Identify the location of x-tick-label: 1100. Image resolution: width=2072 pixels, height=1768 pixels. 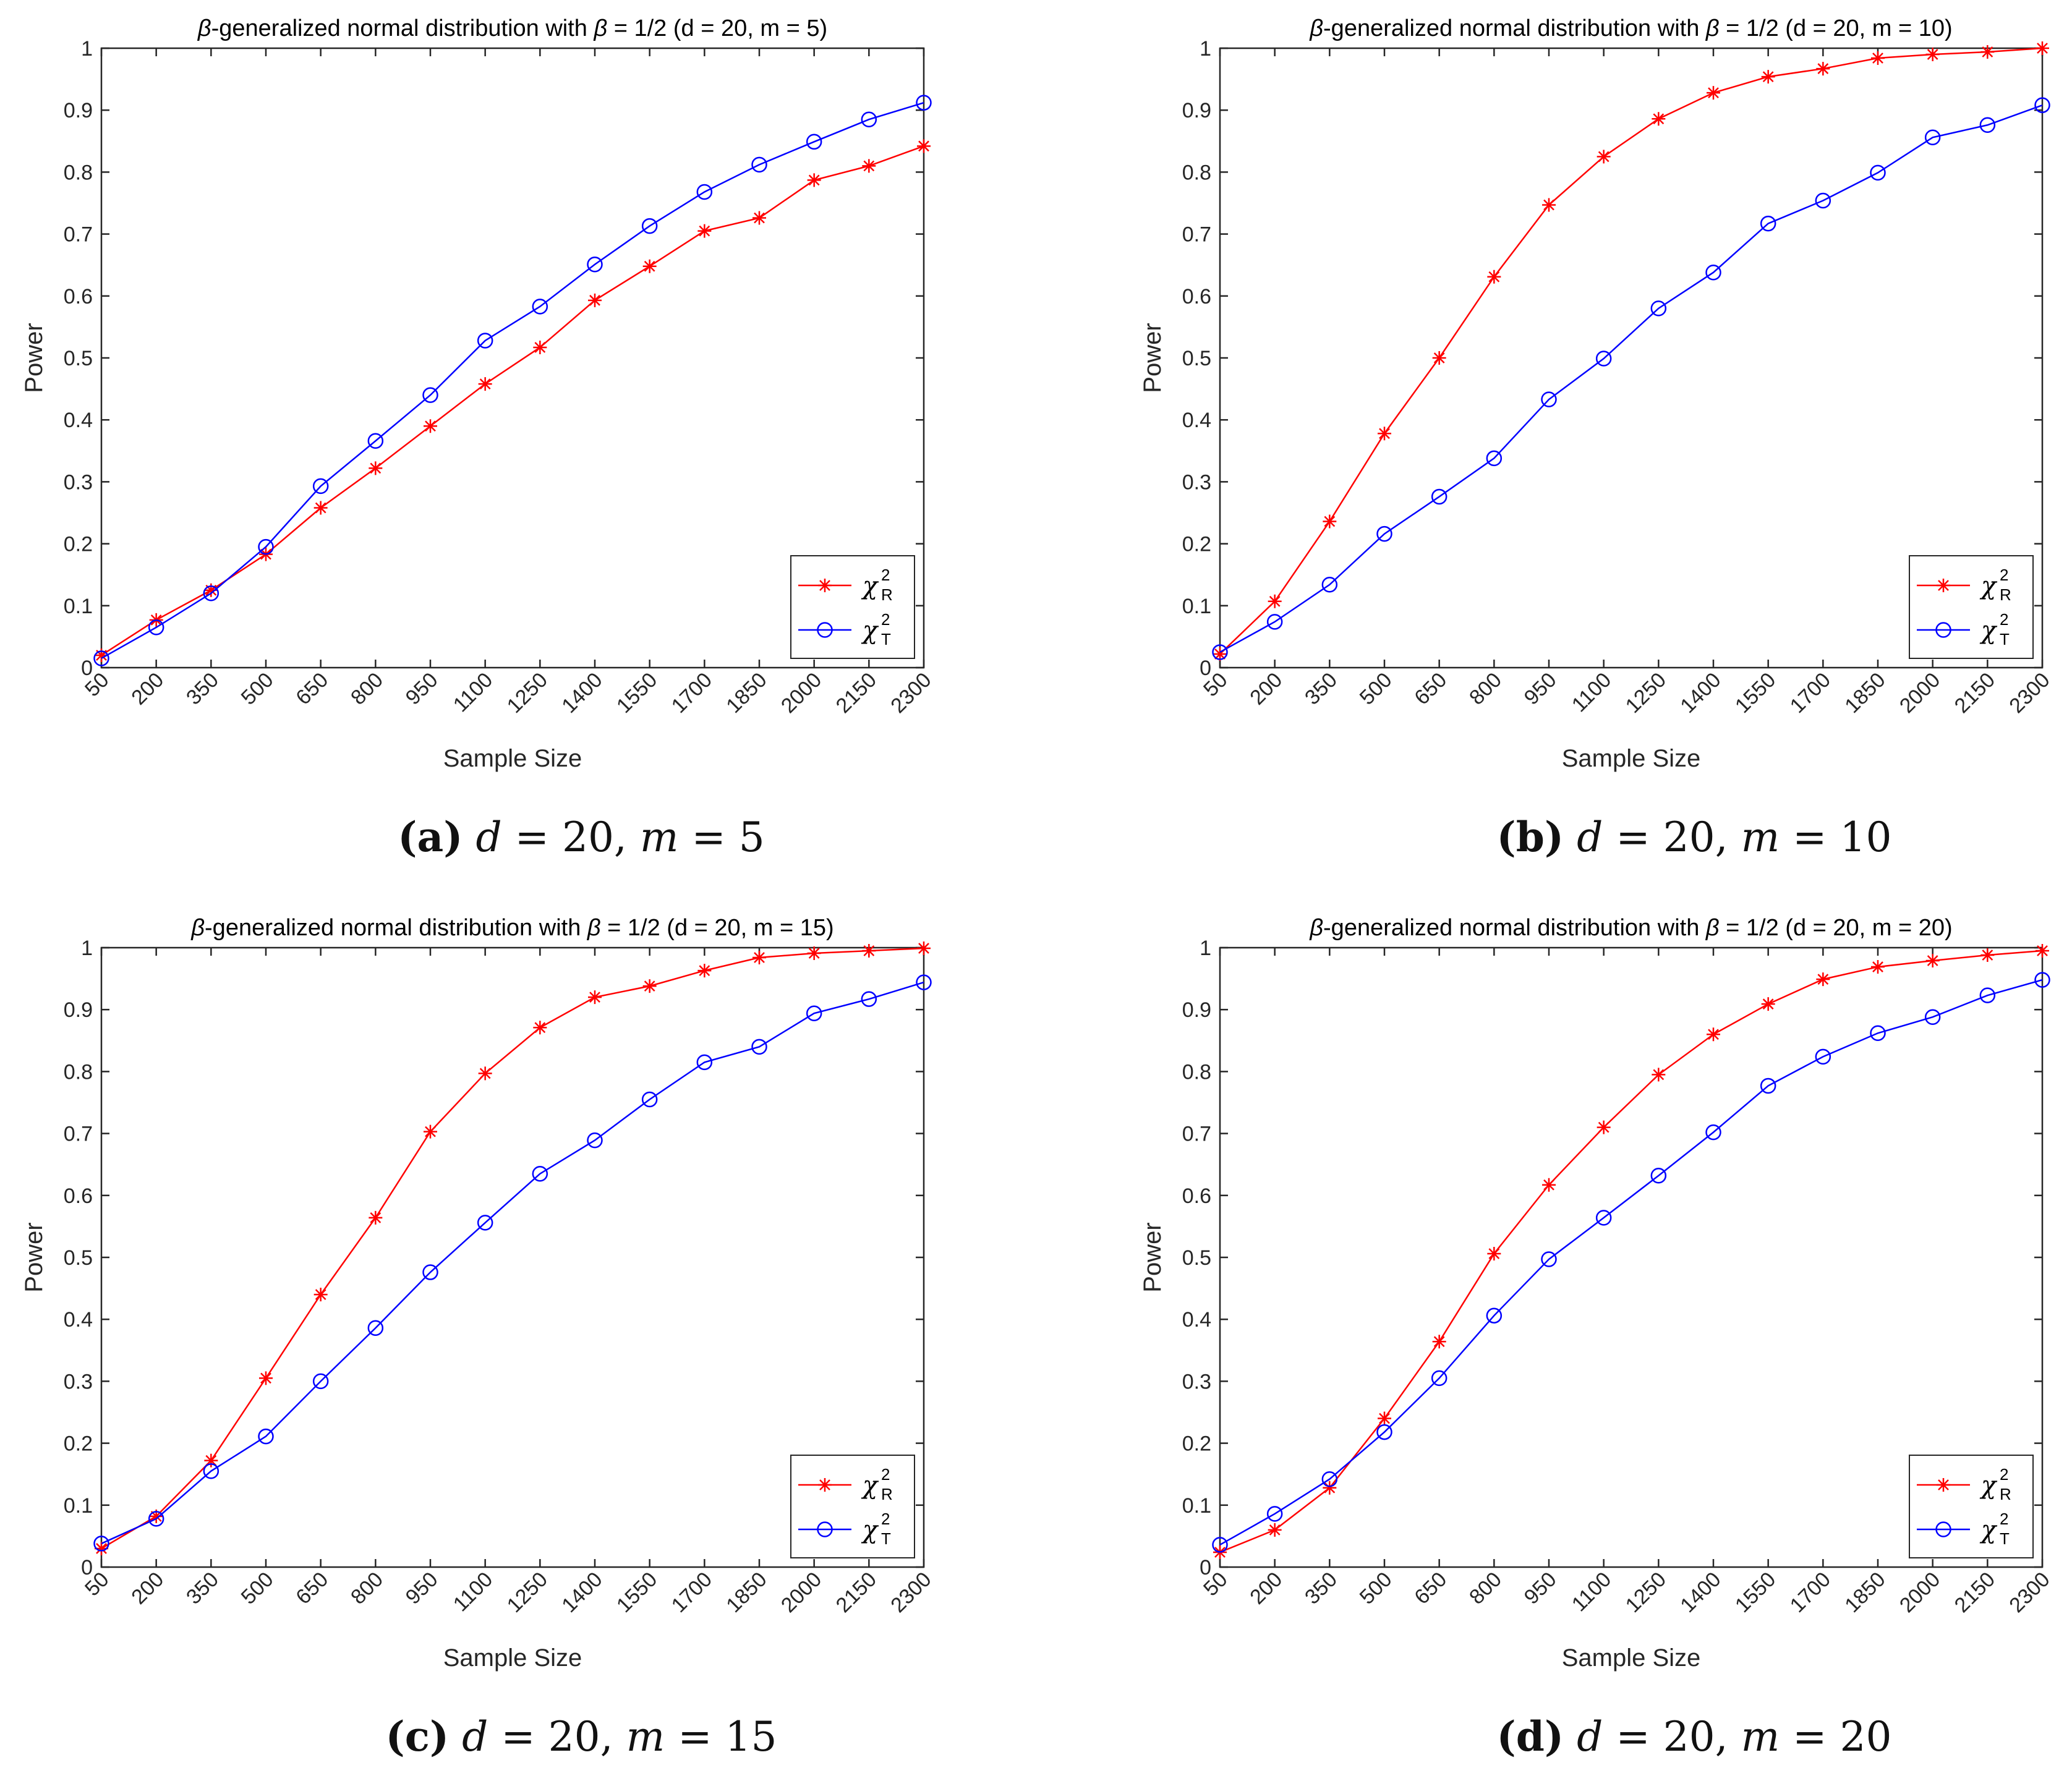
(474, 1592).